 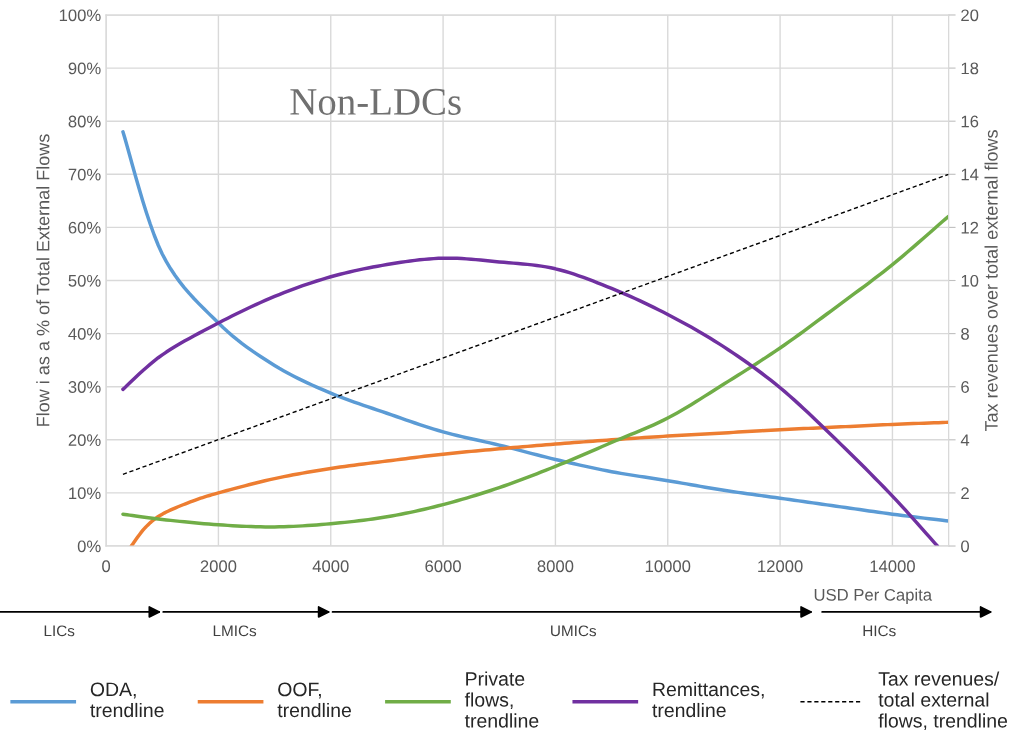 What do you see at coordinates (218, 566) in the screenshot?
I see `x-tick-label: 2000` at bounding box center [218, 566].